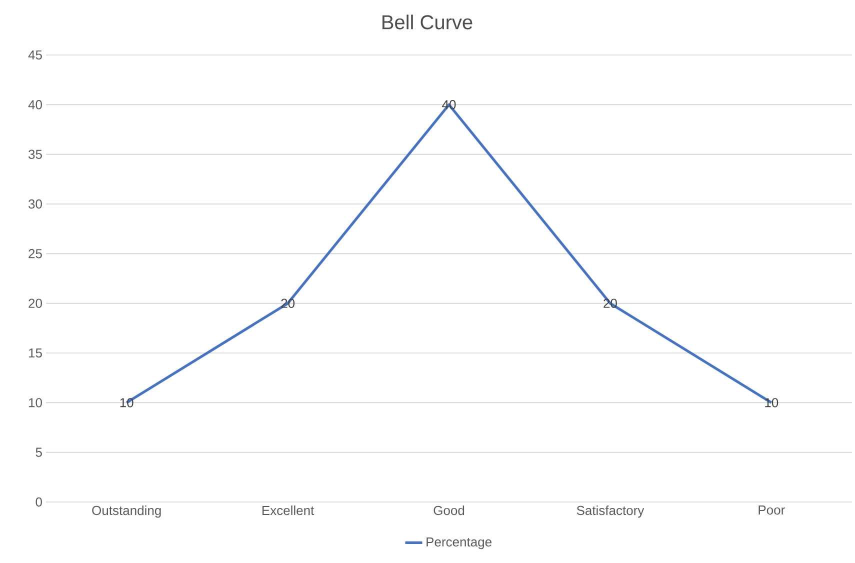  I want to click on y-tick-label: 25, so click(35, 253).